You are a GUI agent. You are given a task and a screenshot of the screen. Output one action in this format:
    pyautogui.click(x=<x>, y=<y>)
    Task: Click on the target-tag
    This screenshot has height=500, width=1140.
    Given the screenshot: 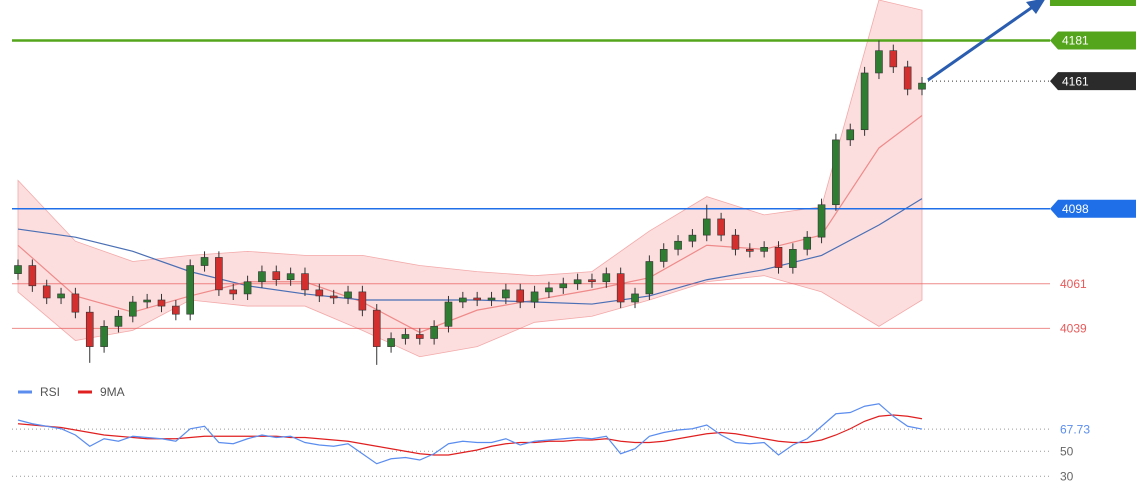 What is the action you would take?
    pyautogui.click(x=1093, y=3)
    